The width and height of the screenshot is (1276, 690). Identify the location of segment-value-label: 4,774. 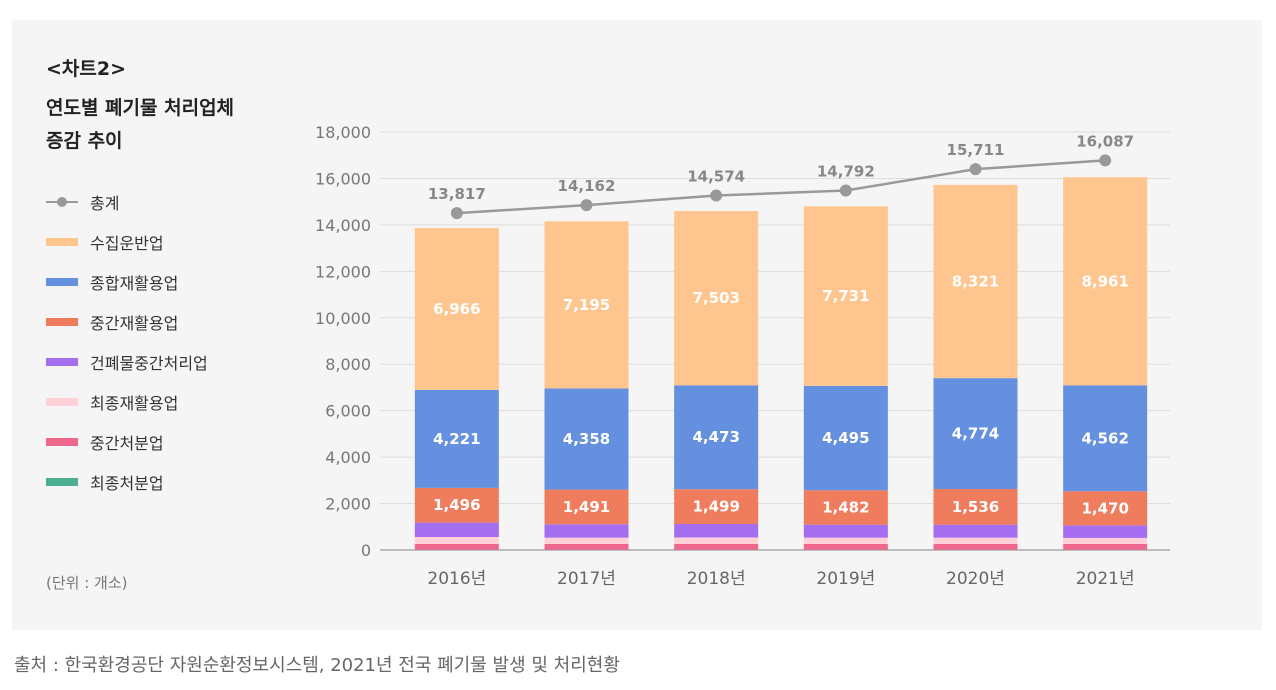
(975, 434).